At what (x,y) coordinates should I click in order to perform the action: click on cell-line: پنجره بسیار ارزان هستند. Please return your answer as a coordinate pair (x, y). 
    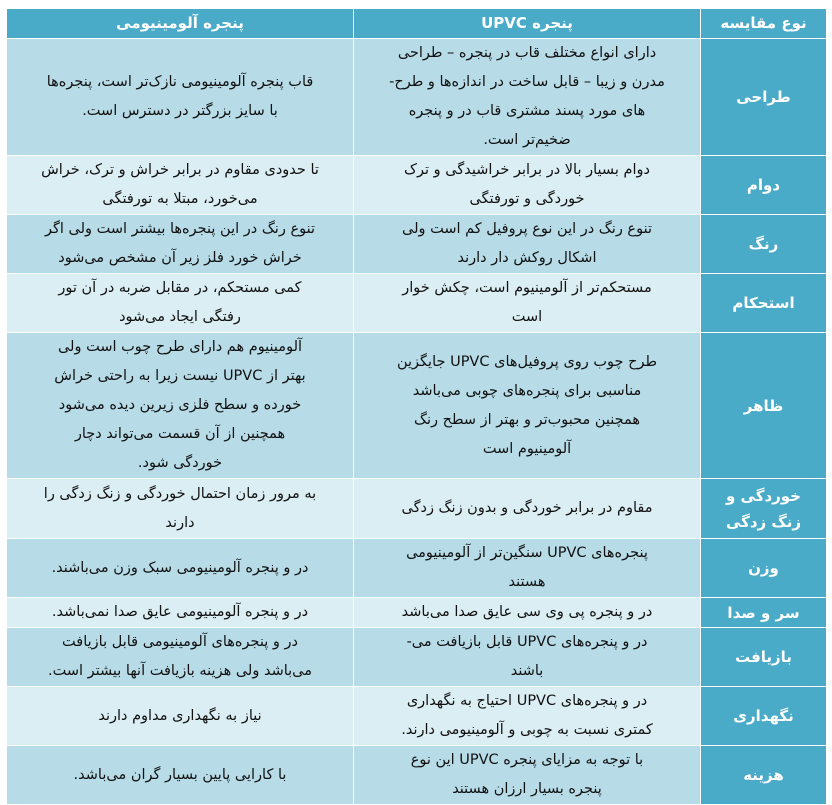
    Looking at the image, I should click on (527, 789).